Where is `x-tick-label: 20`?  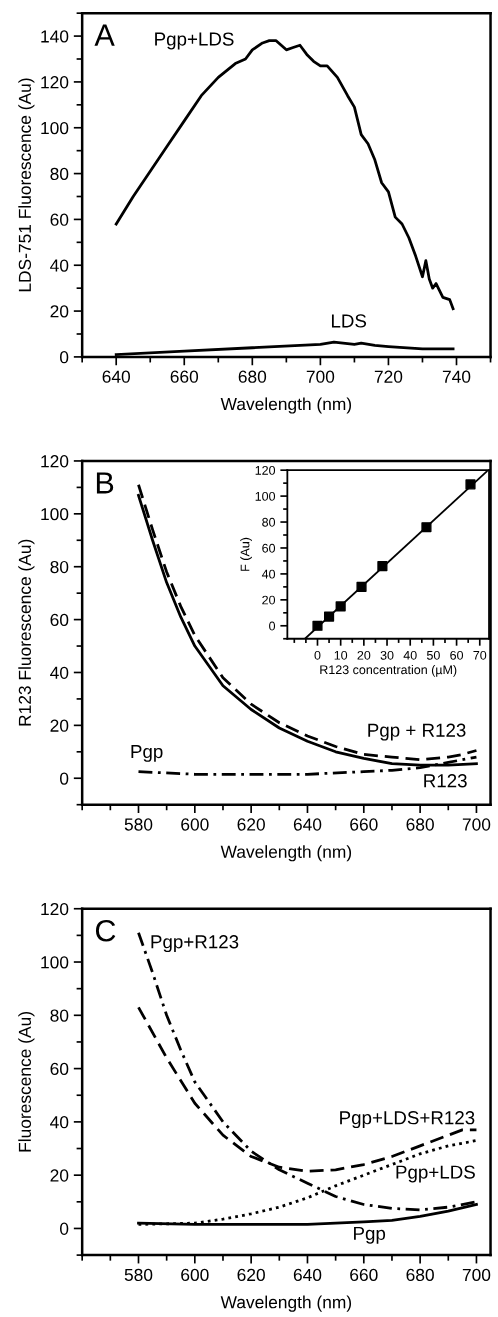
x-tick-label: 20 is located at coordinates (364, 655).